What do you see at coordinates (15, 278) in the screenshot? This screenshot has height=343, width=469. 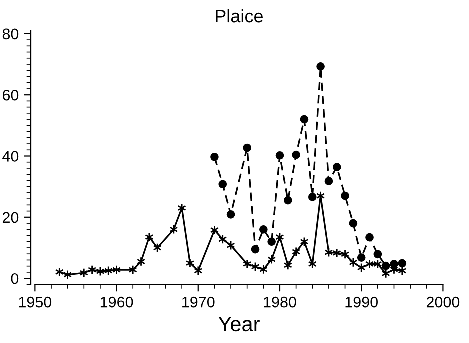 I see `y-tick-label: 0` at bounding box center [15, 278].